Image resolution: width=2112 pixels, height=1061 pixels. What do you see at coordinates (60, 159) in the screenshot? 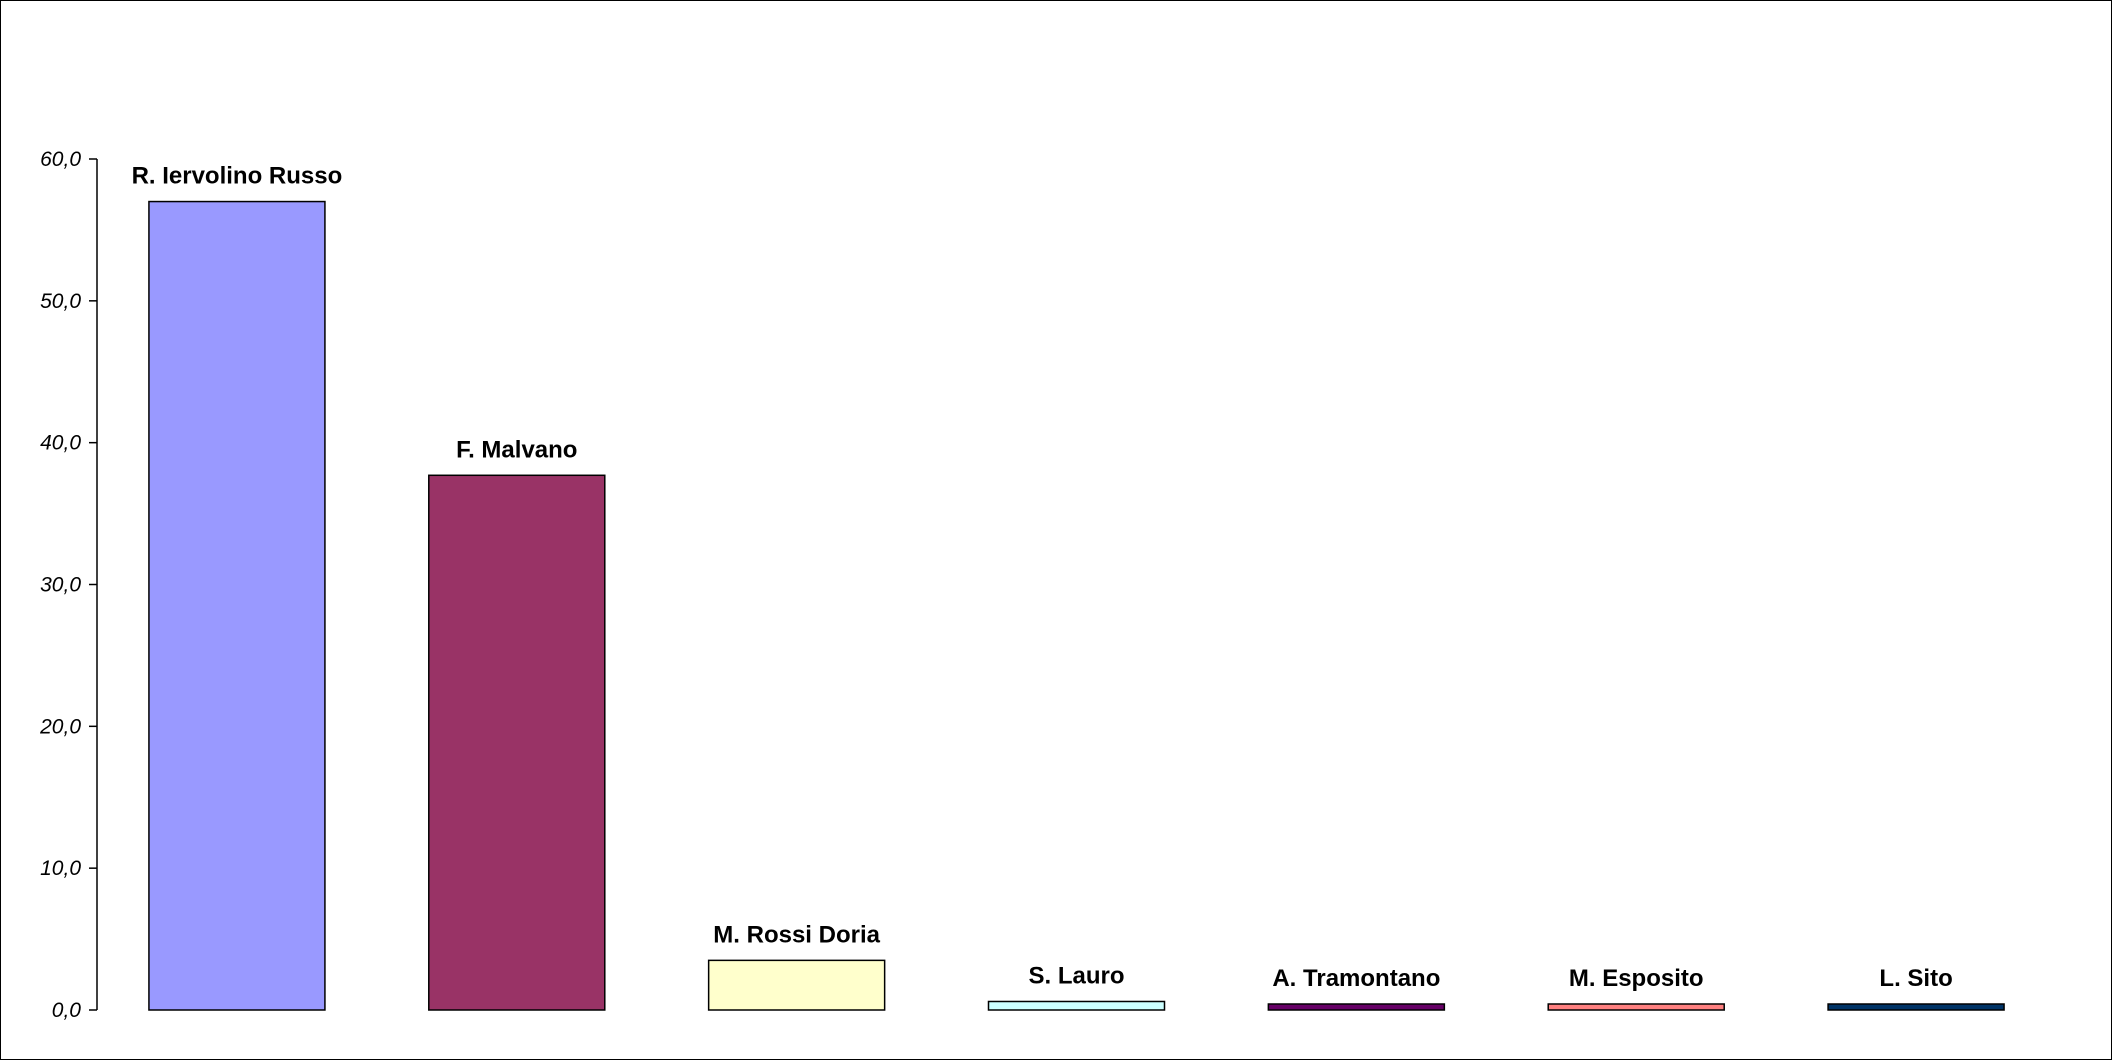
I see `y-tick-label: 60,0` at bounding box center [60, 159].